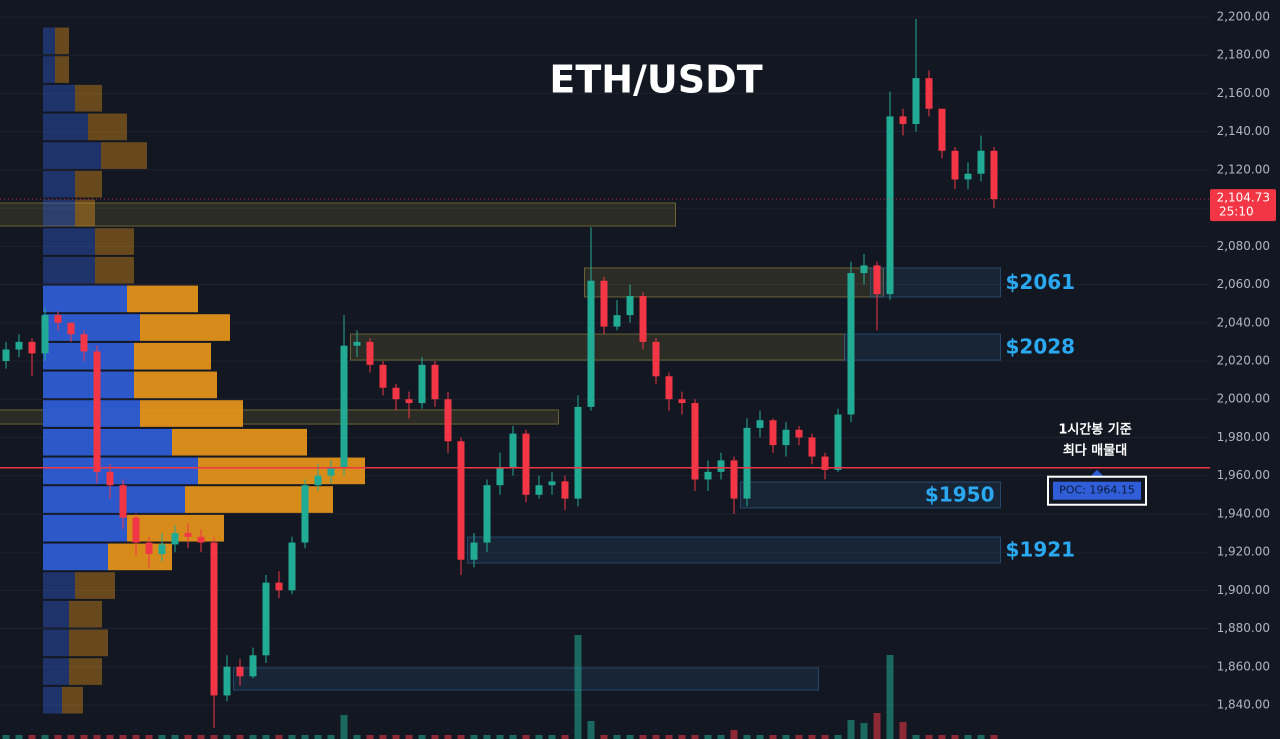 This screenshot has width=1280, height=739. Describe the element at coordinates (1243, 513) in the screenshot. I see `y-tick-label: 1,940.00` at that location.